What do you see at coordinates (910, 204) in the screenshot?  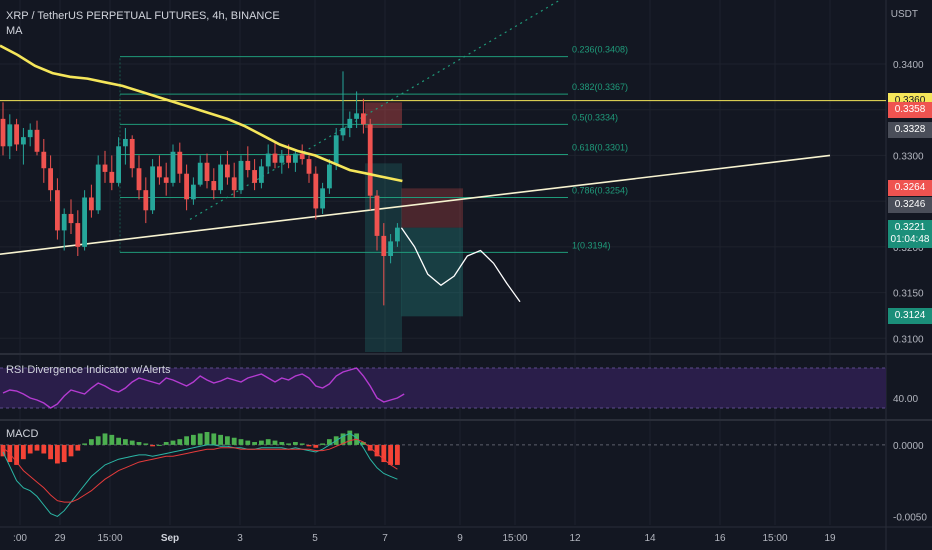 I see `price-tag: 0.3246` at bounding box center [910, 204].